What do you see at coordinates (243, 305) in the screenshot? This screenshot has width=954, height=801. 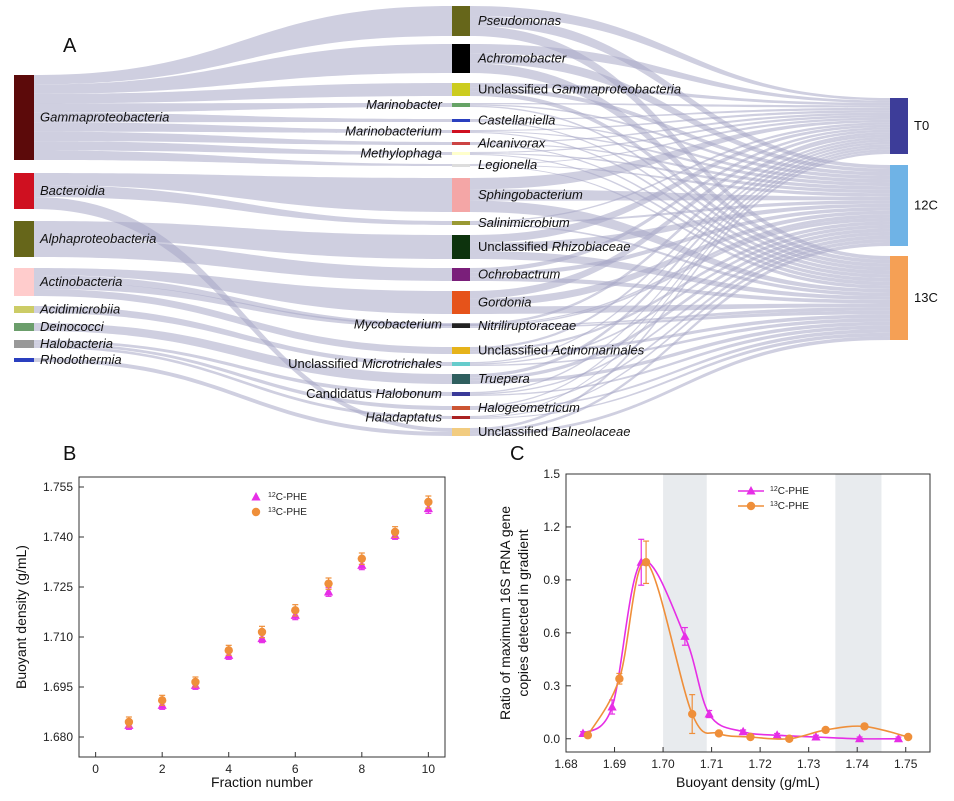 I see `sankey-link-act-nit` at bounding box center [243, 305].